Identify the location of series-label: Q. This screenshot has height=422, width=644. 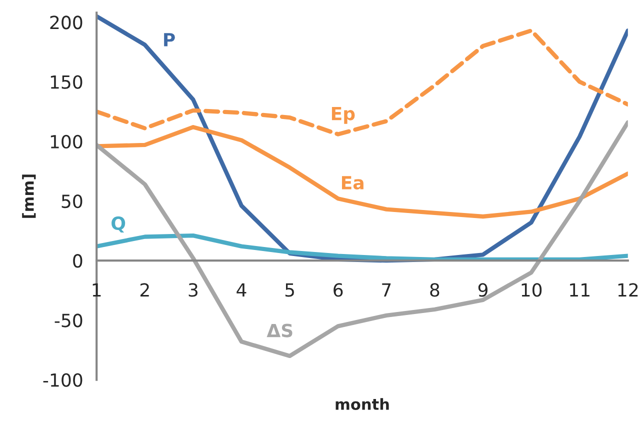
(119, 224).